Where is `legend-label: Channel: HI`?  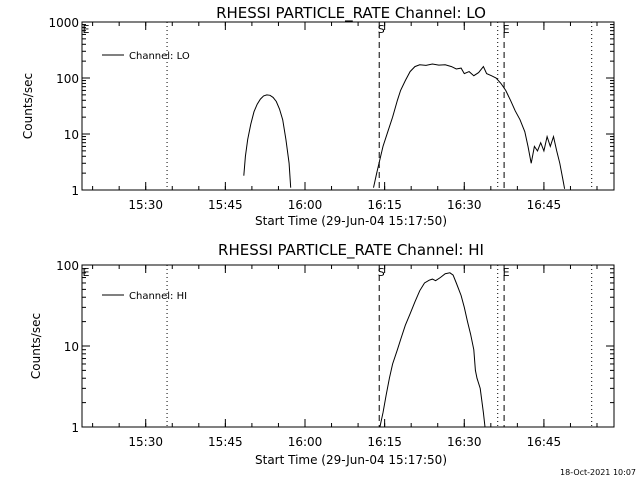 legend-label: Channel: HI is located at coordinates (158, 296).